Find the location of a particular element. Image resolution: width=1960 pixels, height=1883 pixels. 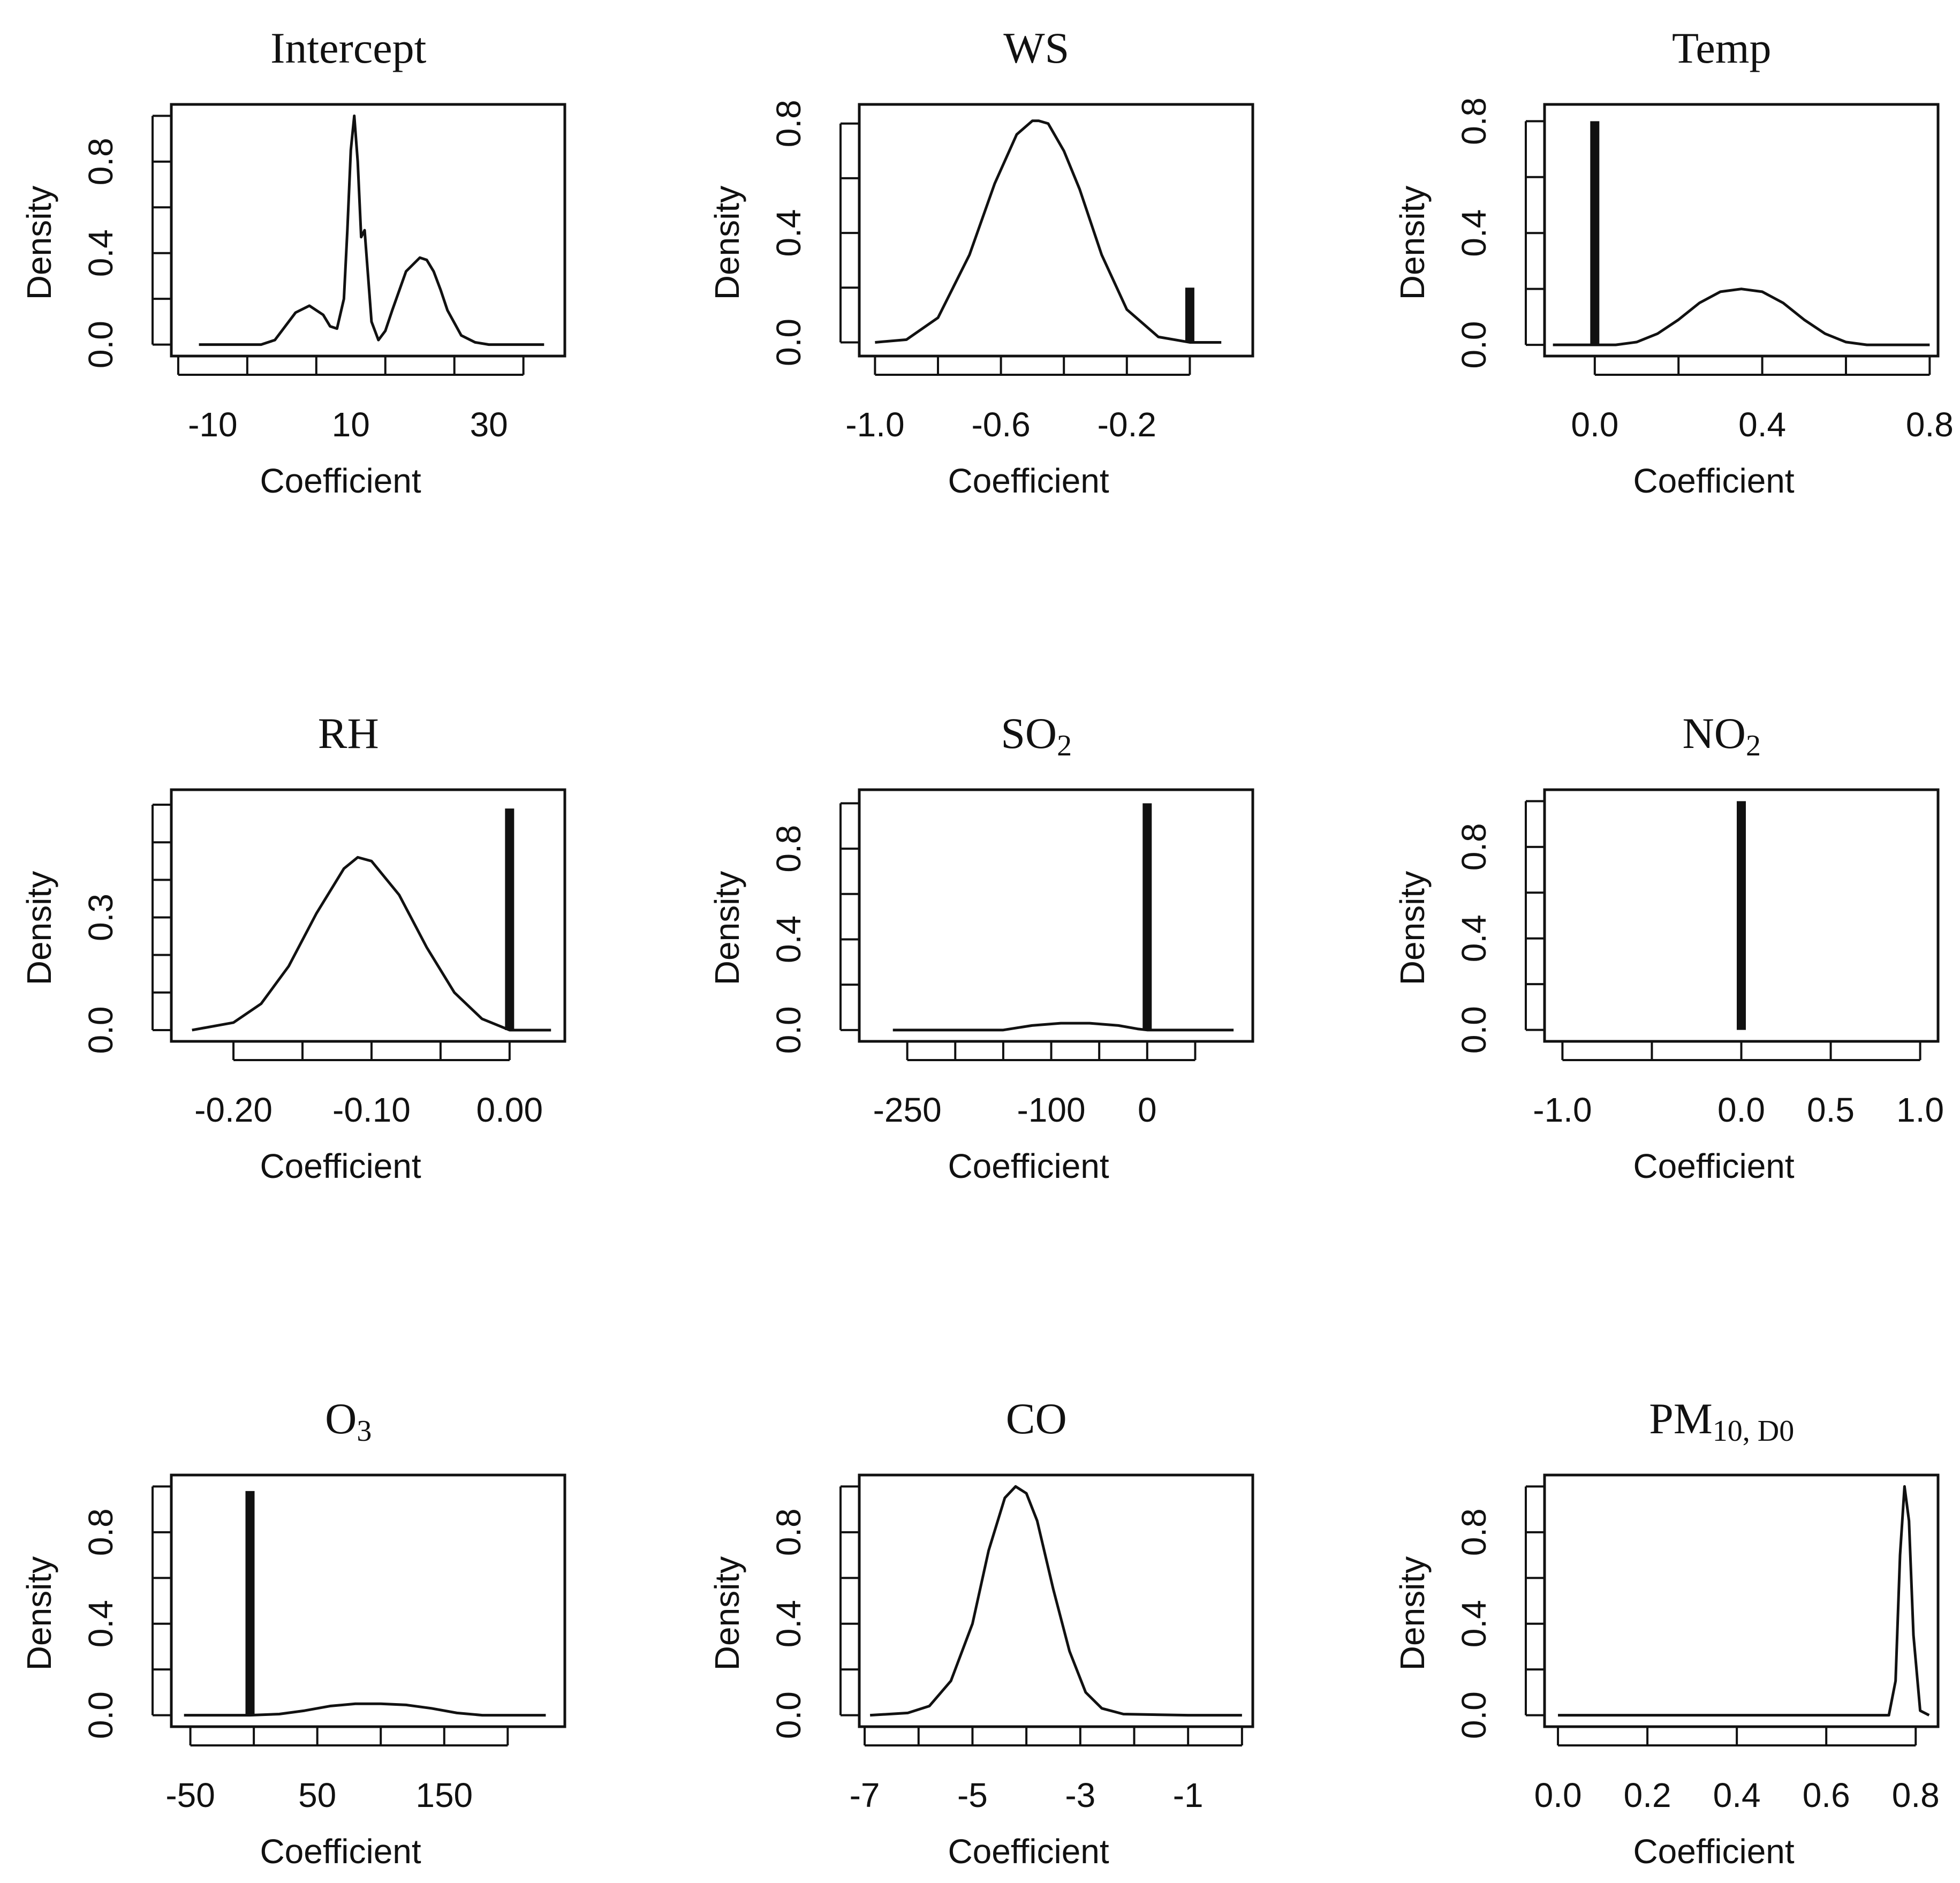

x-tick-label: -0.6 is located at coordinates (1001, 424).